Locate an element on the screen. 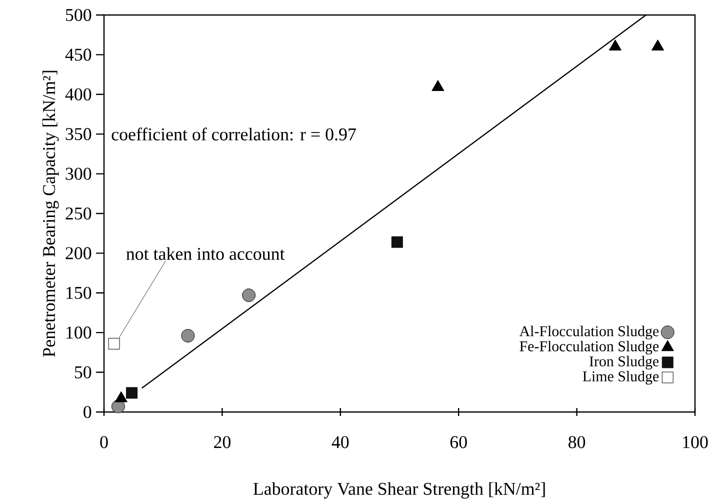 The width and height of the screenshot is (715, 504). annotation: not taken into account is located at coordinates (205, 253).